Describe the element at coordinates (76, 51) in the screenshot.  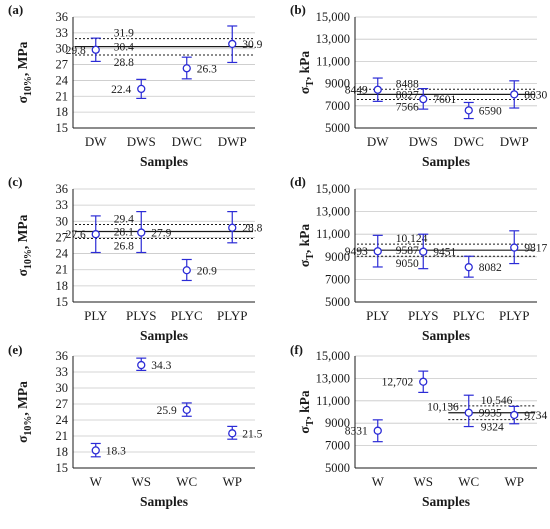
I see `data-label: 29.8` at that location.